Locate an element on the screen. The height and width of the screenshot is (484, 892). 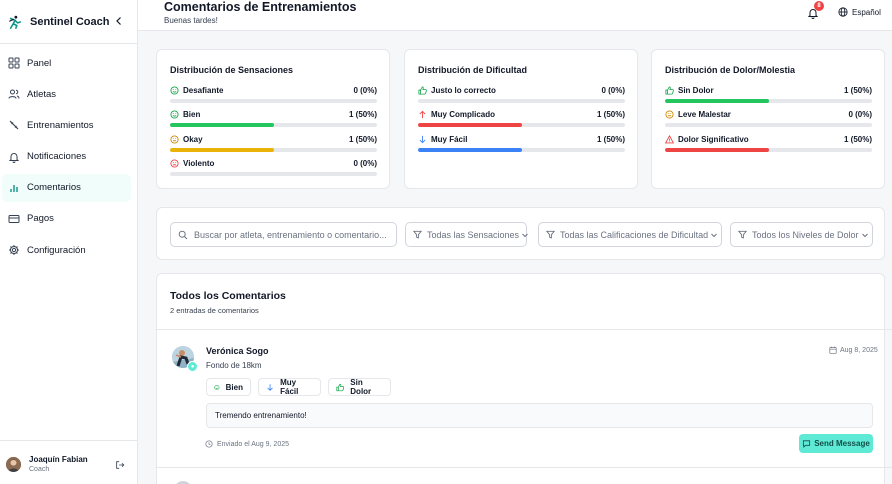
credit-card-icon is located at coordinates (14, 218).